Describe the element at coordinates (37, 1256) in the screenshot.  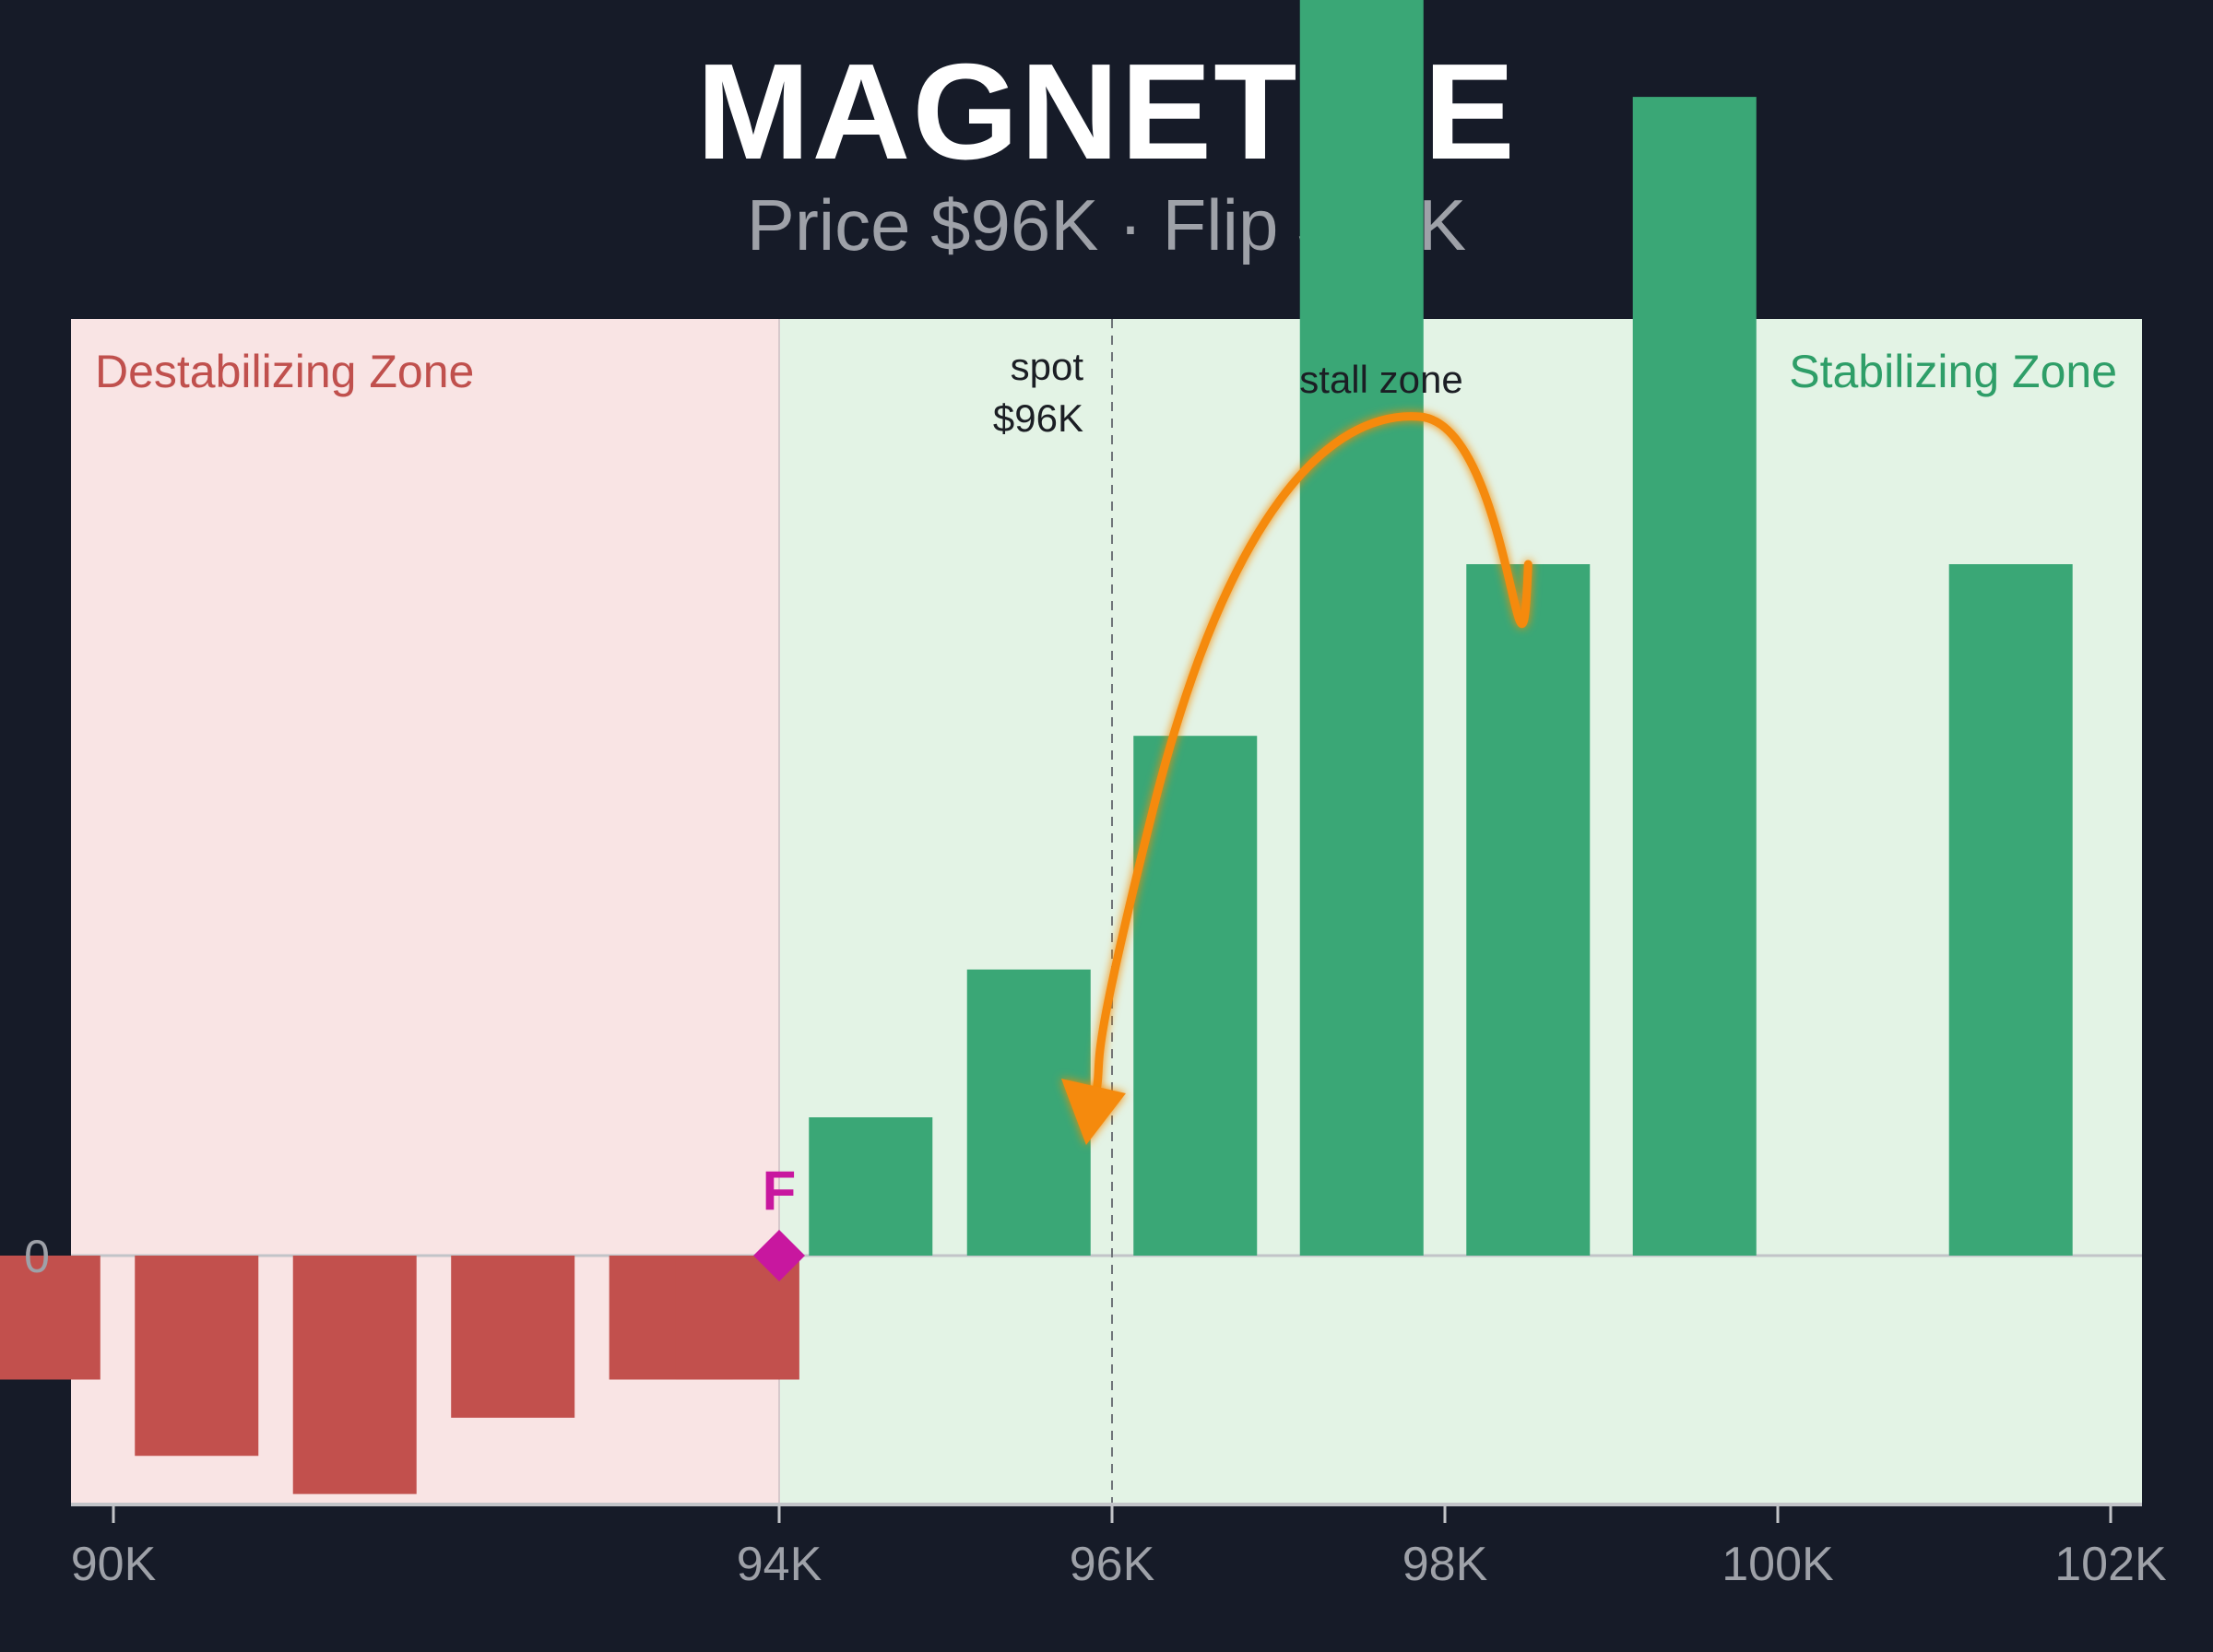
I see `y-zero-label: 0` at that location.